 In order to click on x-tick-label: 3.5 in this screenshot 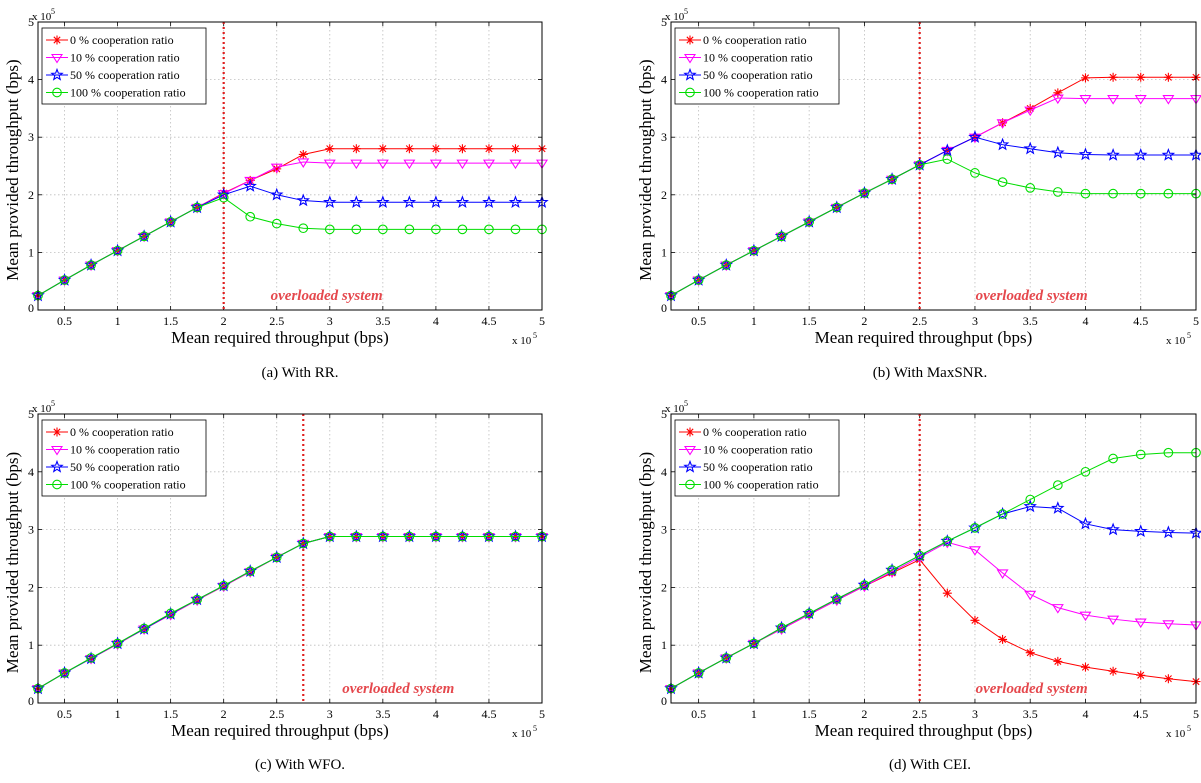, I will do `click(382, 321)`.